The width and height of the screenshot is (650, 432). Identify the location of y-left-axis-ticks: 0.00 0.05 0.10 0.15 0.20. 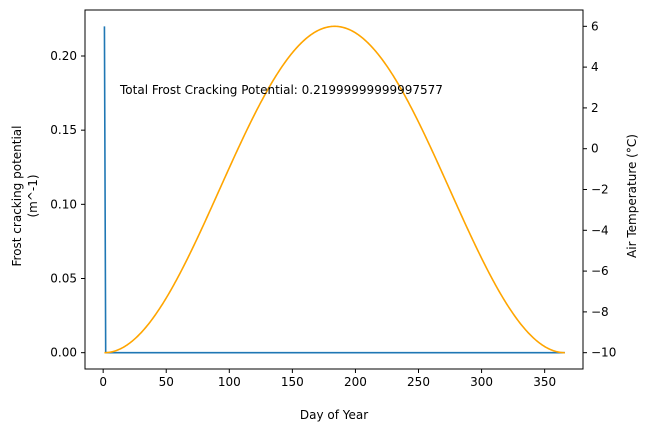
(67, 204).